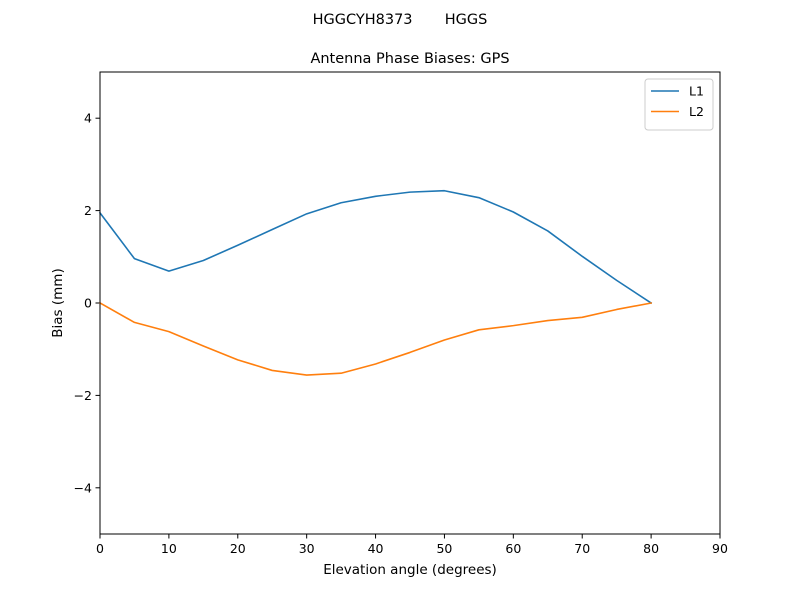  Describe the element at coordinates (696, 91) in the screenshot. I see `legend-label-l1: L1` at that location.